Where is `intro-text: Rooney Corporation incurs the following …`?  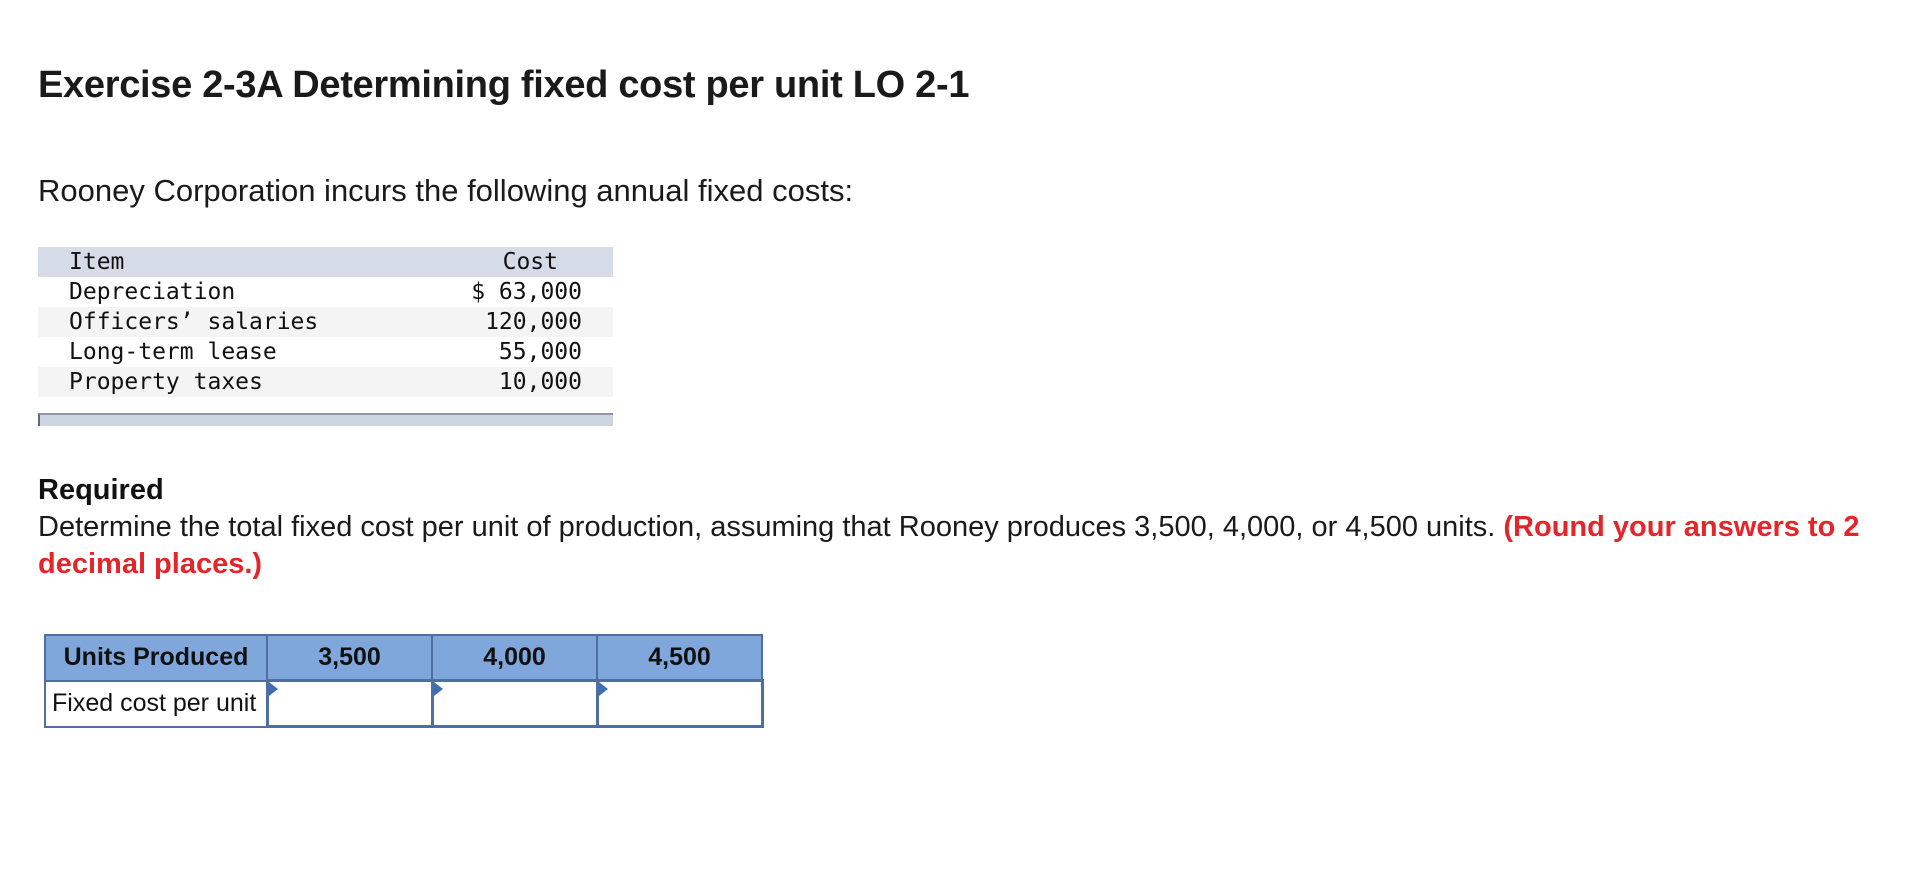
intro-text: Rooney Corporation incurs the following … is located at coordinates (446, 190).